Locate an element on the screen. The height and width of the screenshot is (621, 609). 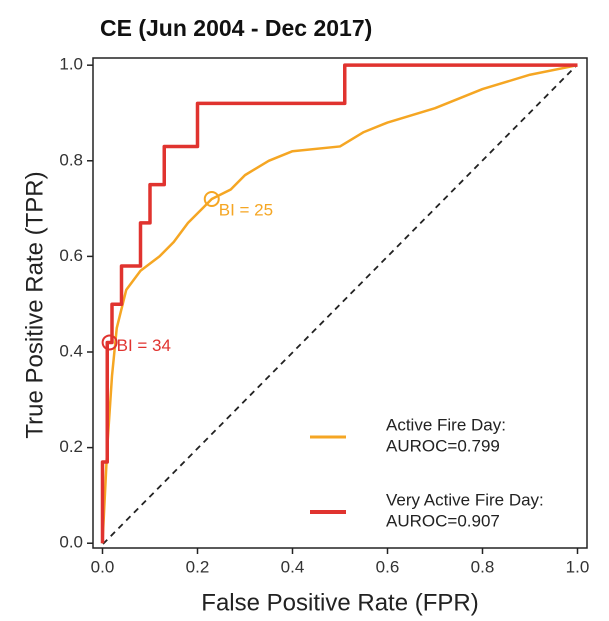
x-tick-label: 0.2 is located at coordinates (198, 566).